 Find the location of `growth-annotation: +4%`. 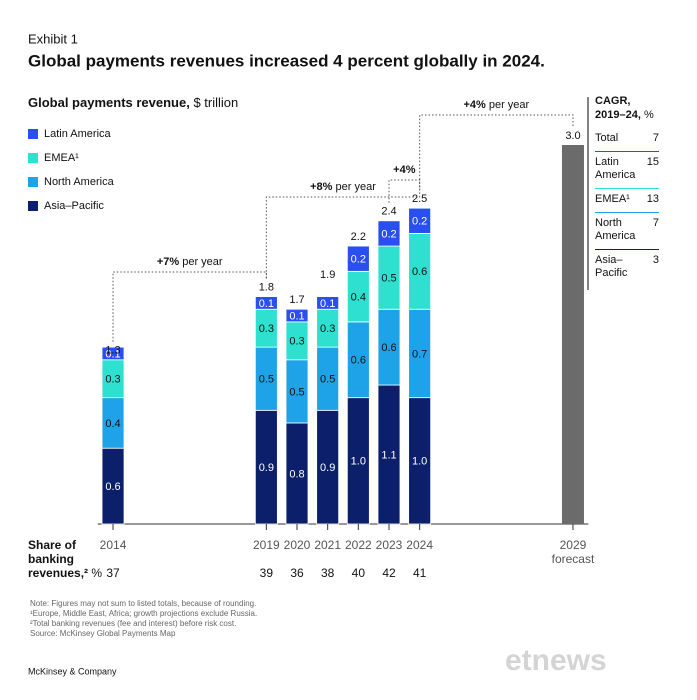

growth-annotation: +4% is located at coordinates (404, 170).